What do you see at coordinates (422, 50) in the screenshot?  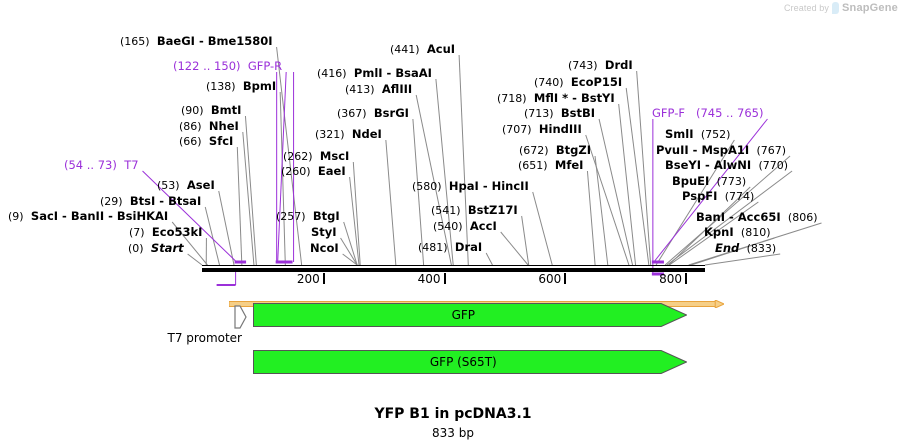 I see `enzyme-label-acui: (441) AcuI` at bounding box center [422, 50].